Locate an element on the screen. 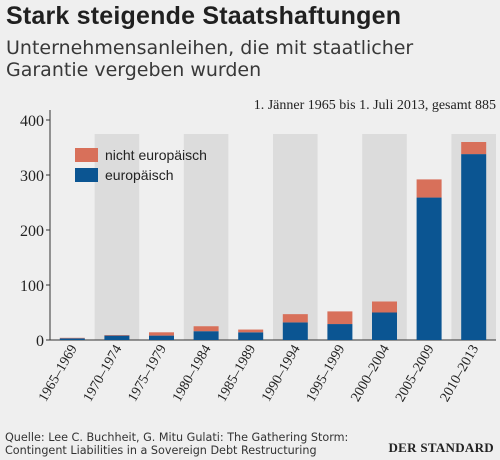  legend-swatch-nicht-europaeisch is located at coordinates (86, 155).